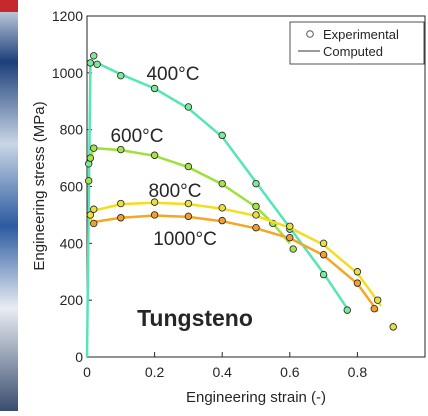  Describe the element at coordinates (72, 243) in the screenshot. I see `y-tick-label: 400` at that location.